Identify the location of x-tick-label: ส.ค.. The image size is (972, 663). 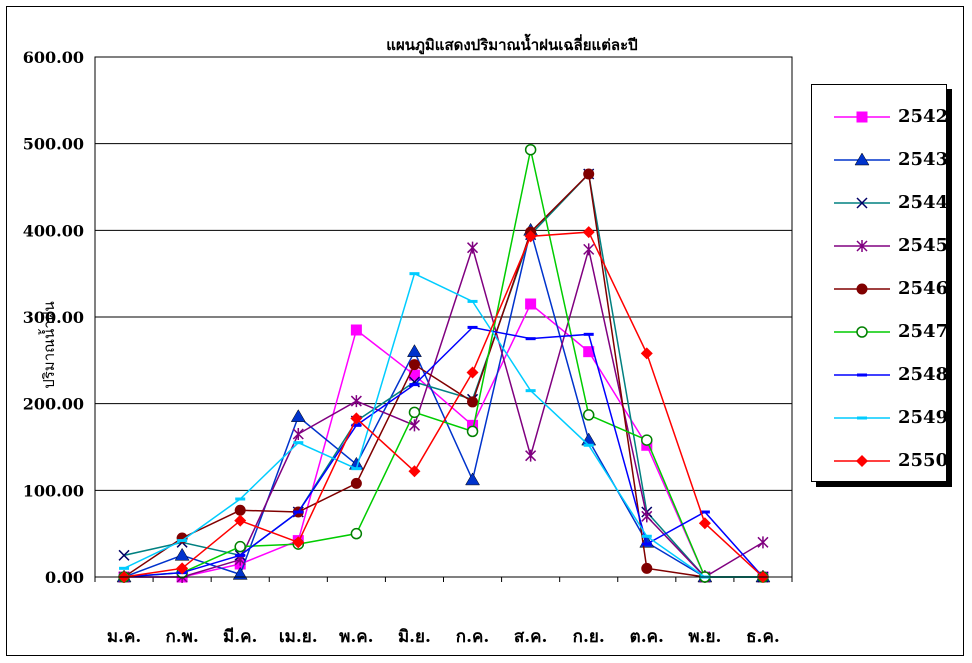
(531, 637).